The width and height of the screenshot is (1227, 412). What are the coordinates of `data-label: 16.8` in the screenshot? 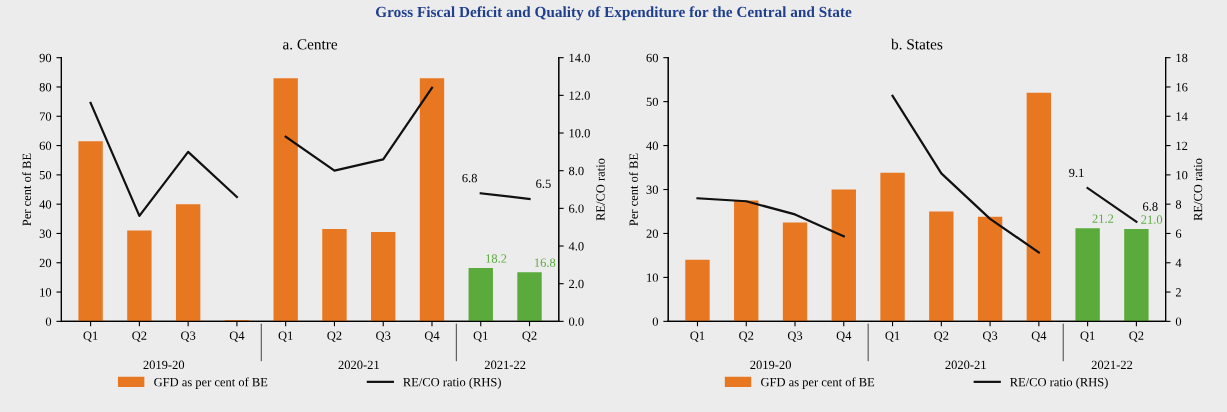 It's located at (545, 262).